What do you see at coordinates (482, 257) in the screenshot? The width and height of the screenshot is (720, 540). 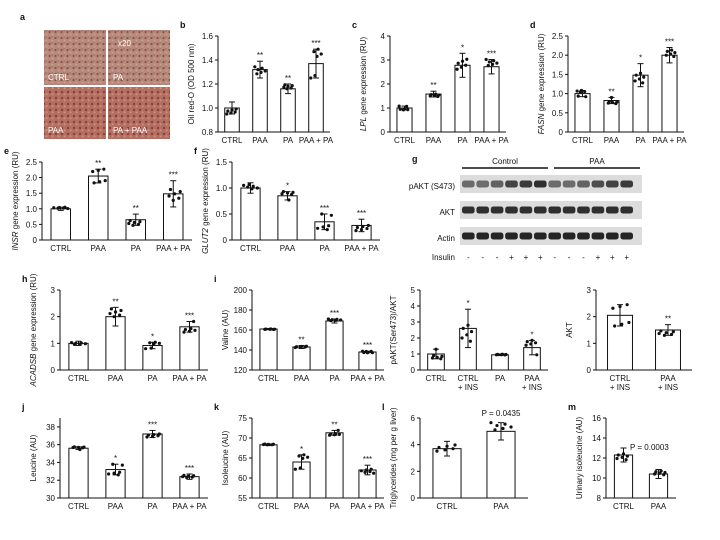 I see `insulin-mark: -` at bounding box center [482, 257].